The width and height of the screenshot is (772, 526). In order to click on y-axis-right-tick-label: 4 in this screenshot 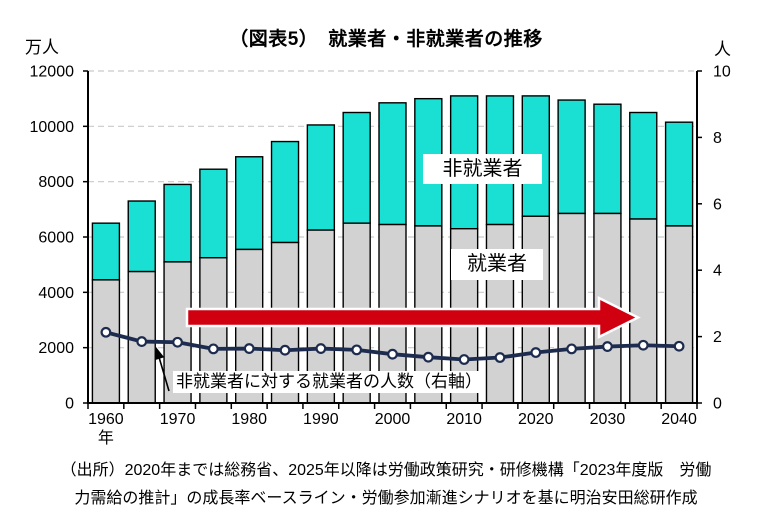, I will do `click(717, 271)`.